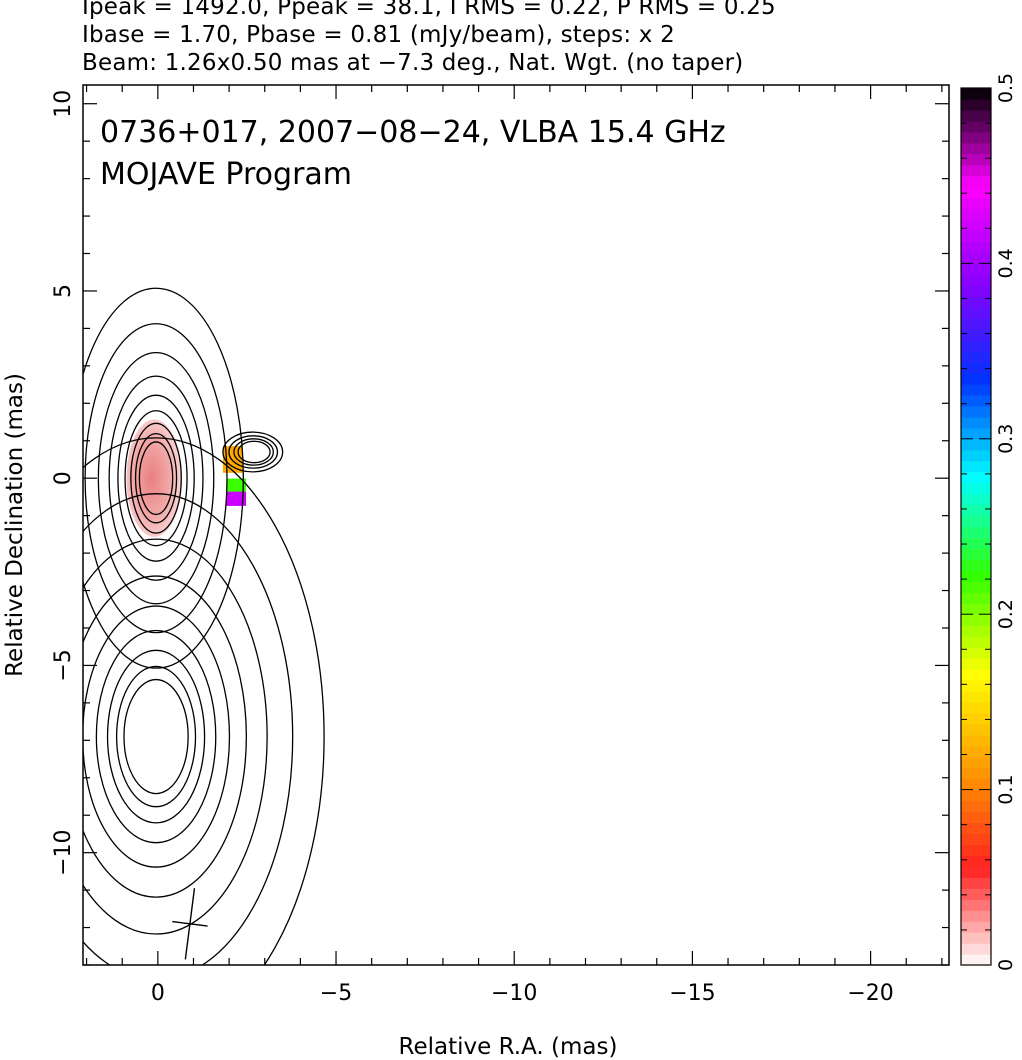 The image size is (1022, 1060). What do you see at coordinates (870, 993) in the screenshot?
I see `x-tick-label: −20` at bounding box center [870, 993].